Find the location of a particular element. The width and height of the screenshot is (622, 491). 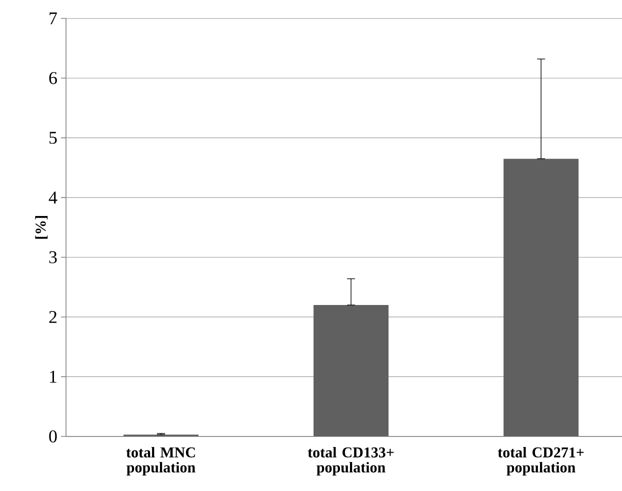

y-tick-label: 4 is located at coordinates (53, 198).